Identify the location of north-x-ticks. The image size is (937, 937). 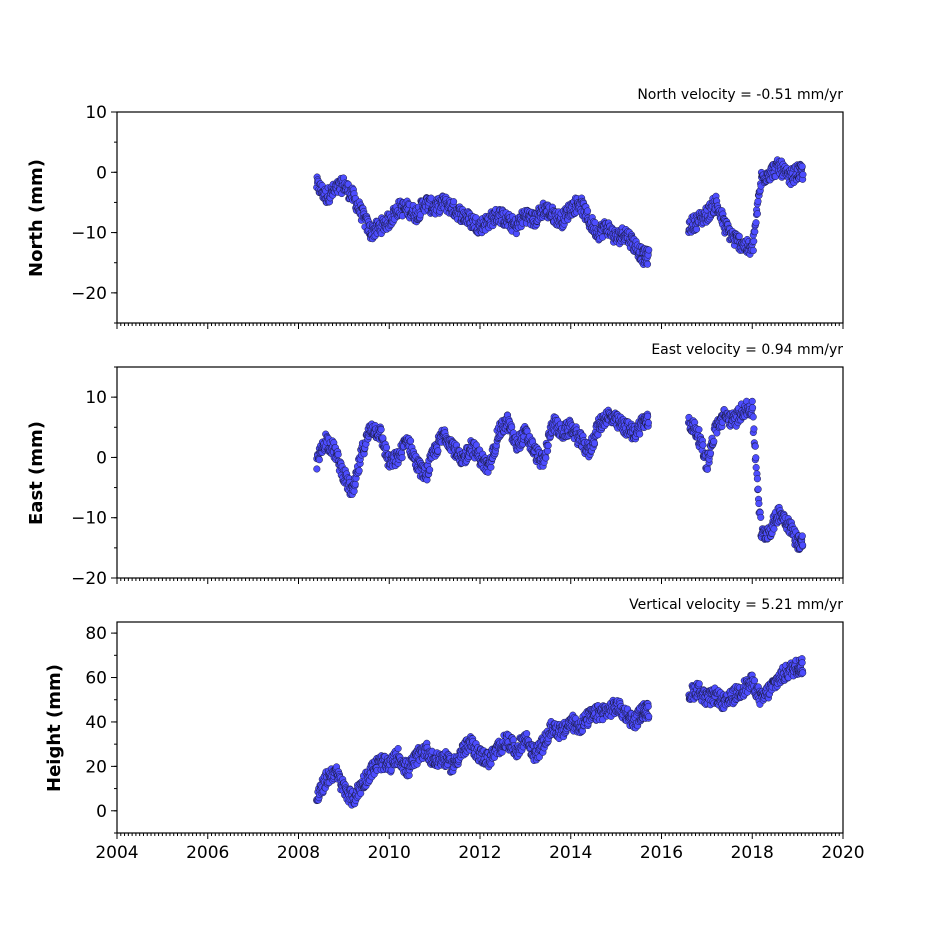
(480, 326).